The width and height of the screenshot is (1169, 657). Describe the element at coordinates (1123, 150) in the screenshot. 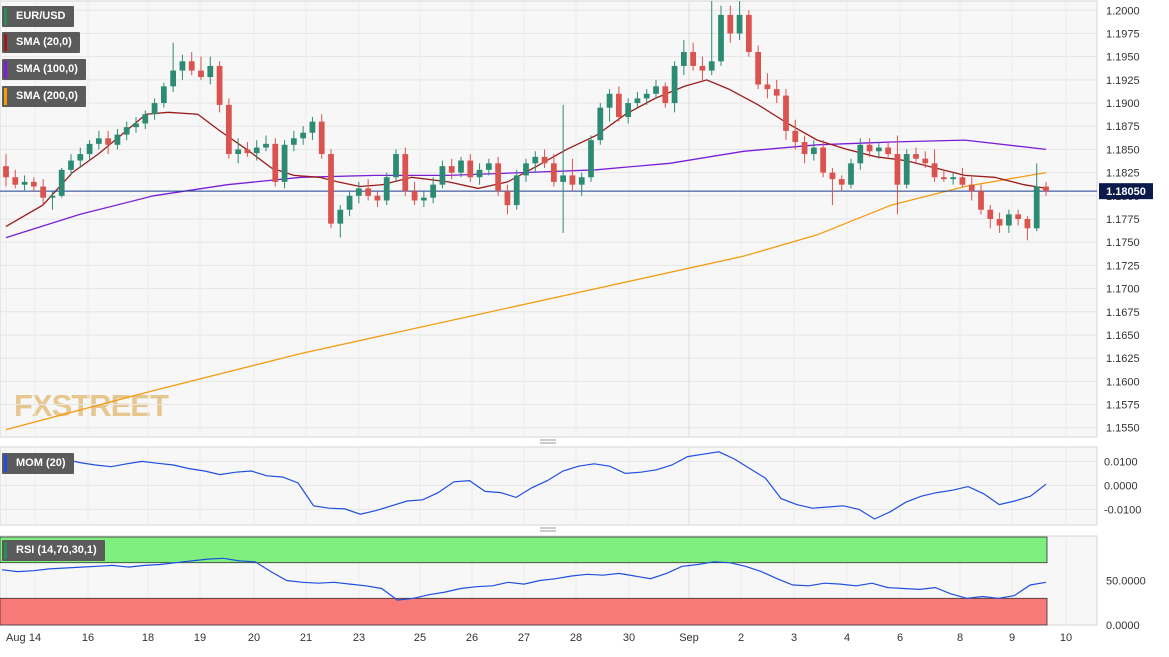

I see `price-tick-label: 1.1850` at that location.